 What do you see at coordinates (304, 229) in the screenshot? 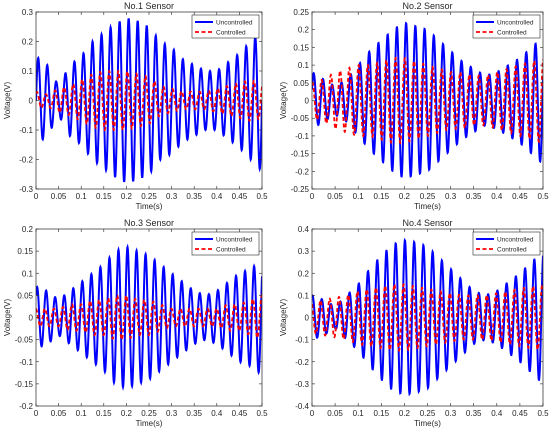
I see `y-tick-label: 0.4` at bounding box center [304, 229].